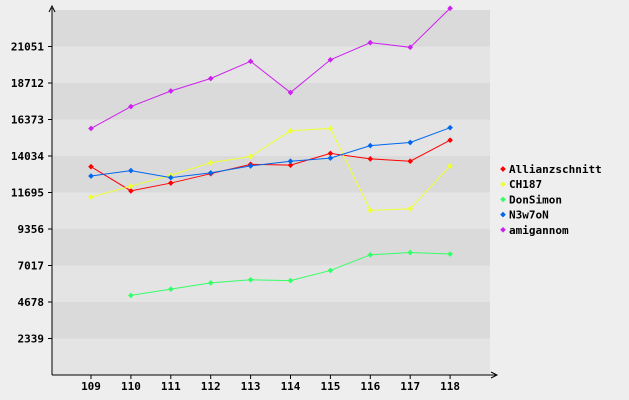 The width and height of the screenshot is (629, 400). What do you see at coordinates (535, 199) in the screenshot?
I see `legend-label: DonSimon` at bounding box center [535, 199].